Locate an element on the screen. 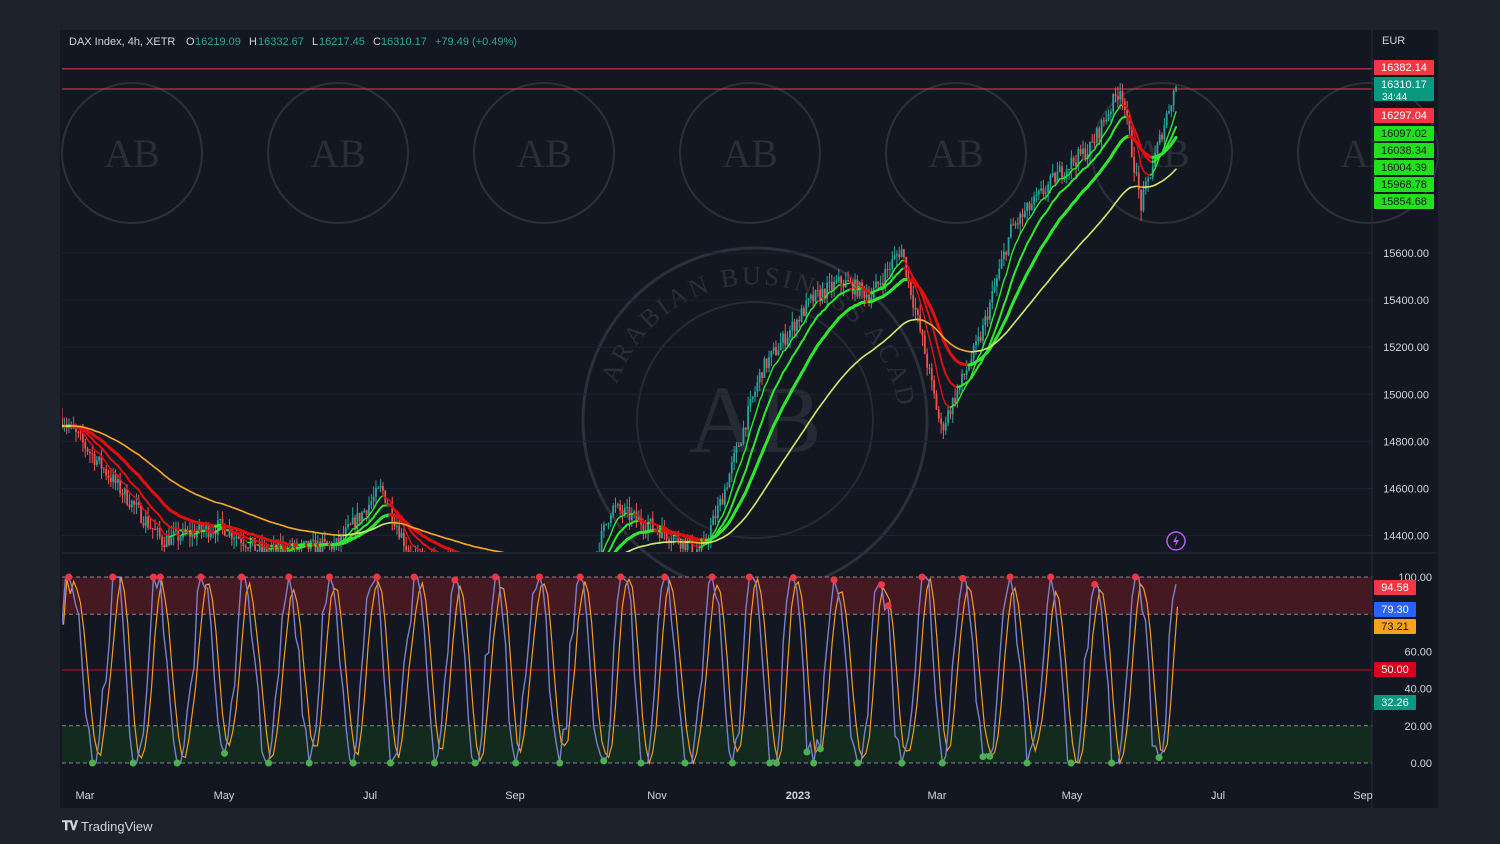 The image size is (1500, 844). price-badge is located at coordinates (1404, 133).